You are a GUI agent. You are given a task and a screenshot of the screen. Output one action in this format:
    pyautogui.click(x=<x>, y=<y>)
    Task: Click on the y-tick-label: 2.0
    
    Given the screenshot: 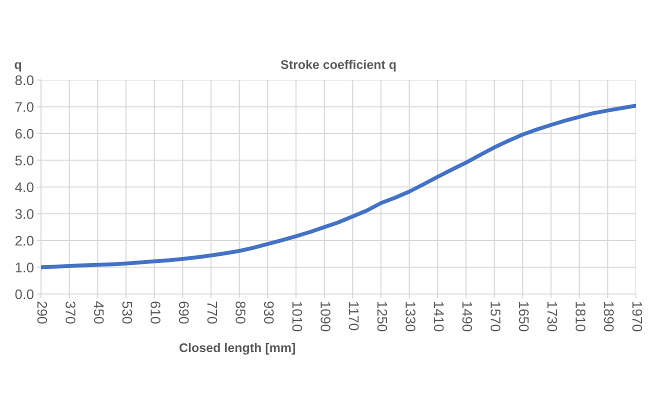 What is the action you would take?
    pyautogui.click(x=24, y=241)
    